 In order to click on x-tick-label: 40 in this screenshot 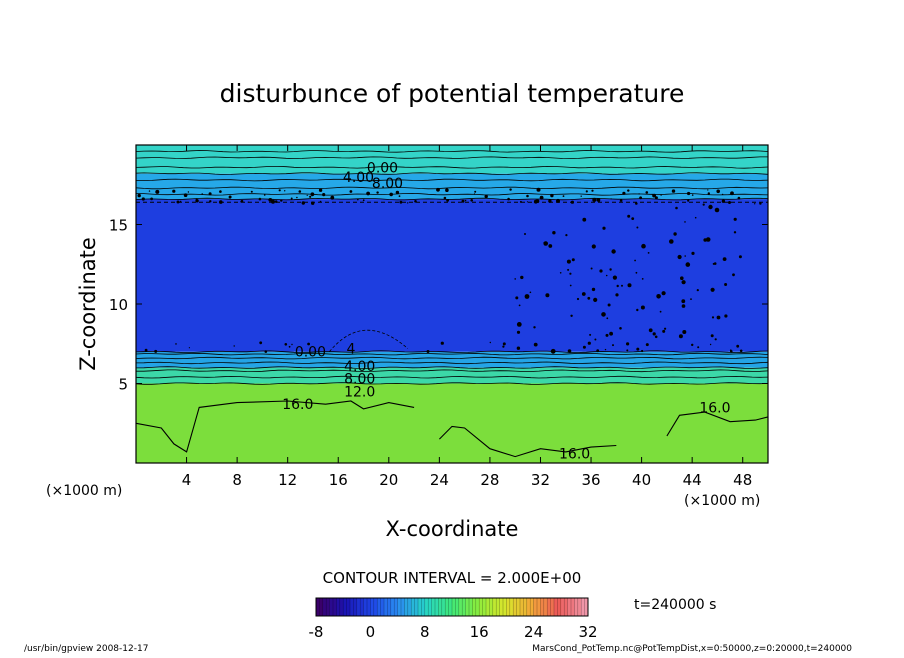, I will do `click(641, 480)`.